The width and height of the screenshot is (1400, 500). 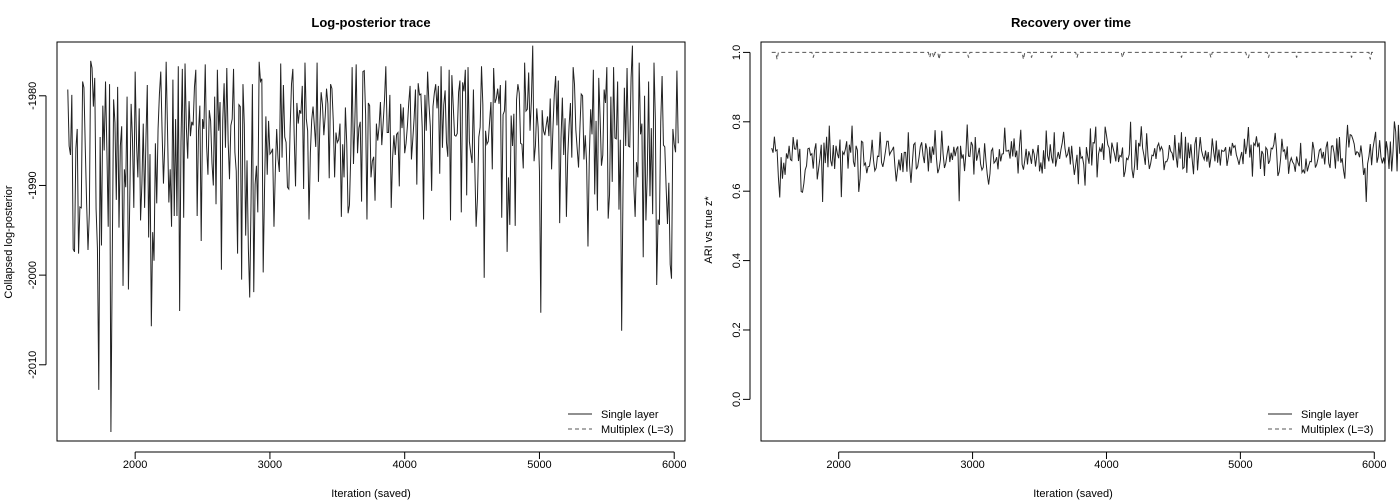 What do you see at coordinates (1337, 430) in the screenshot?
I see `legend-label-1-1: Multiplex (L=3)` at bounding box center [1337, 430].